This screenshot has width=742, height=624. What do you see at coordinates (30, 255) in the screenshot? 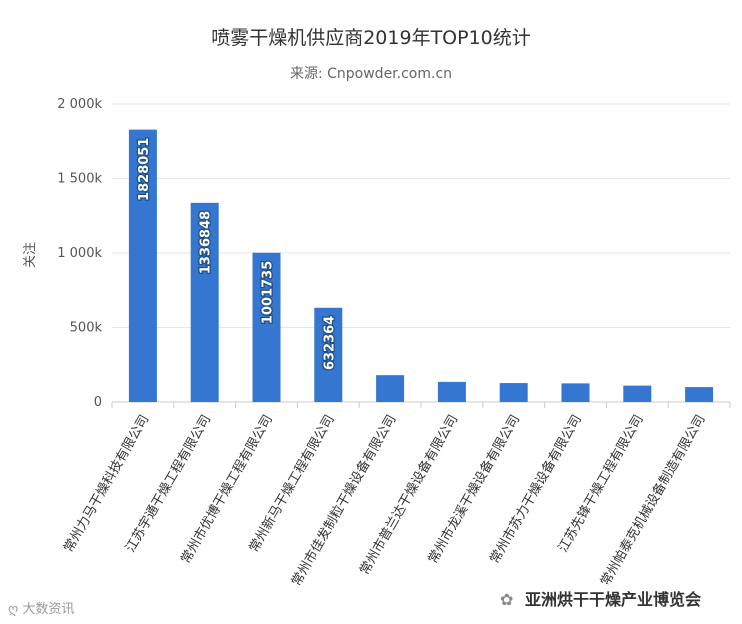
I see `y-axis-label: 关注` at bounding box center [30, 255].